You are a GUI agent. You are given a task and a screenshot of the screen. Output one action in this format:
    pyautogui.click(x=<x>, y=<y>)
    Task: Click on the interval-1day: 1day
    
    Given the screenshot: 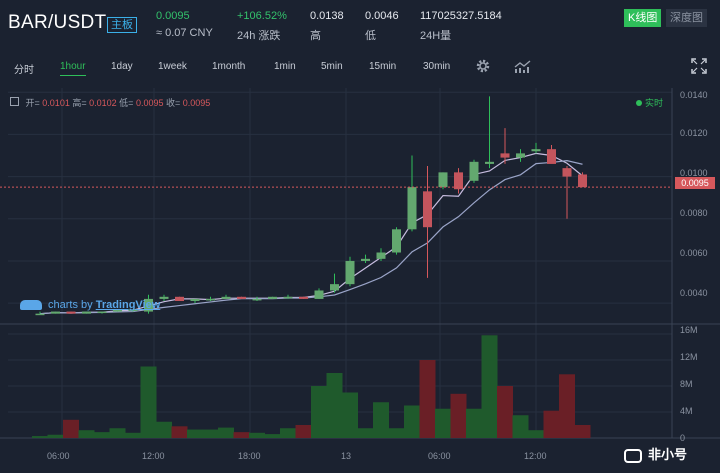 What is the action you would take?
    pyautogui.click(x=122, y=66)
    